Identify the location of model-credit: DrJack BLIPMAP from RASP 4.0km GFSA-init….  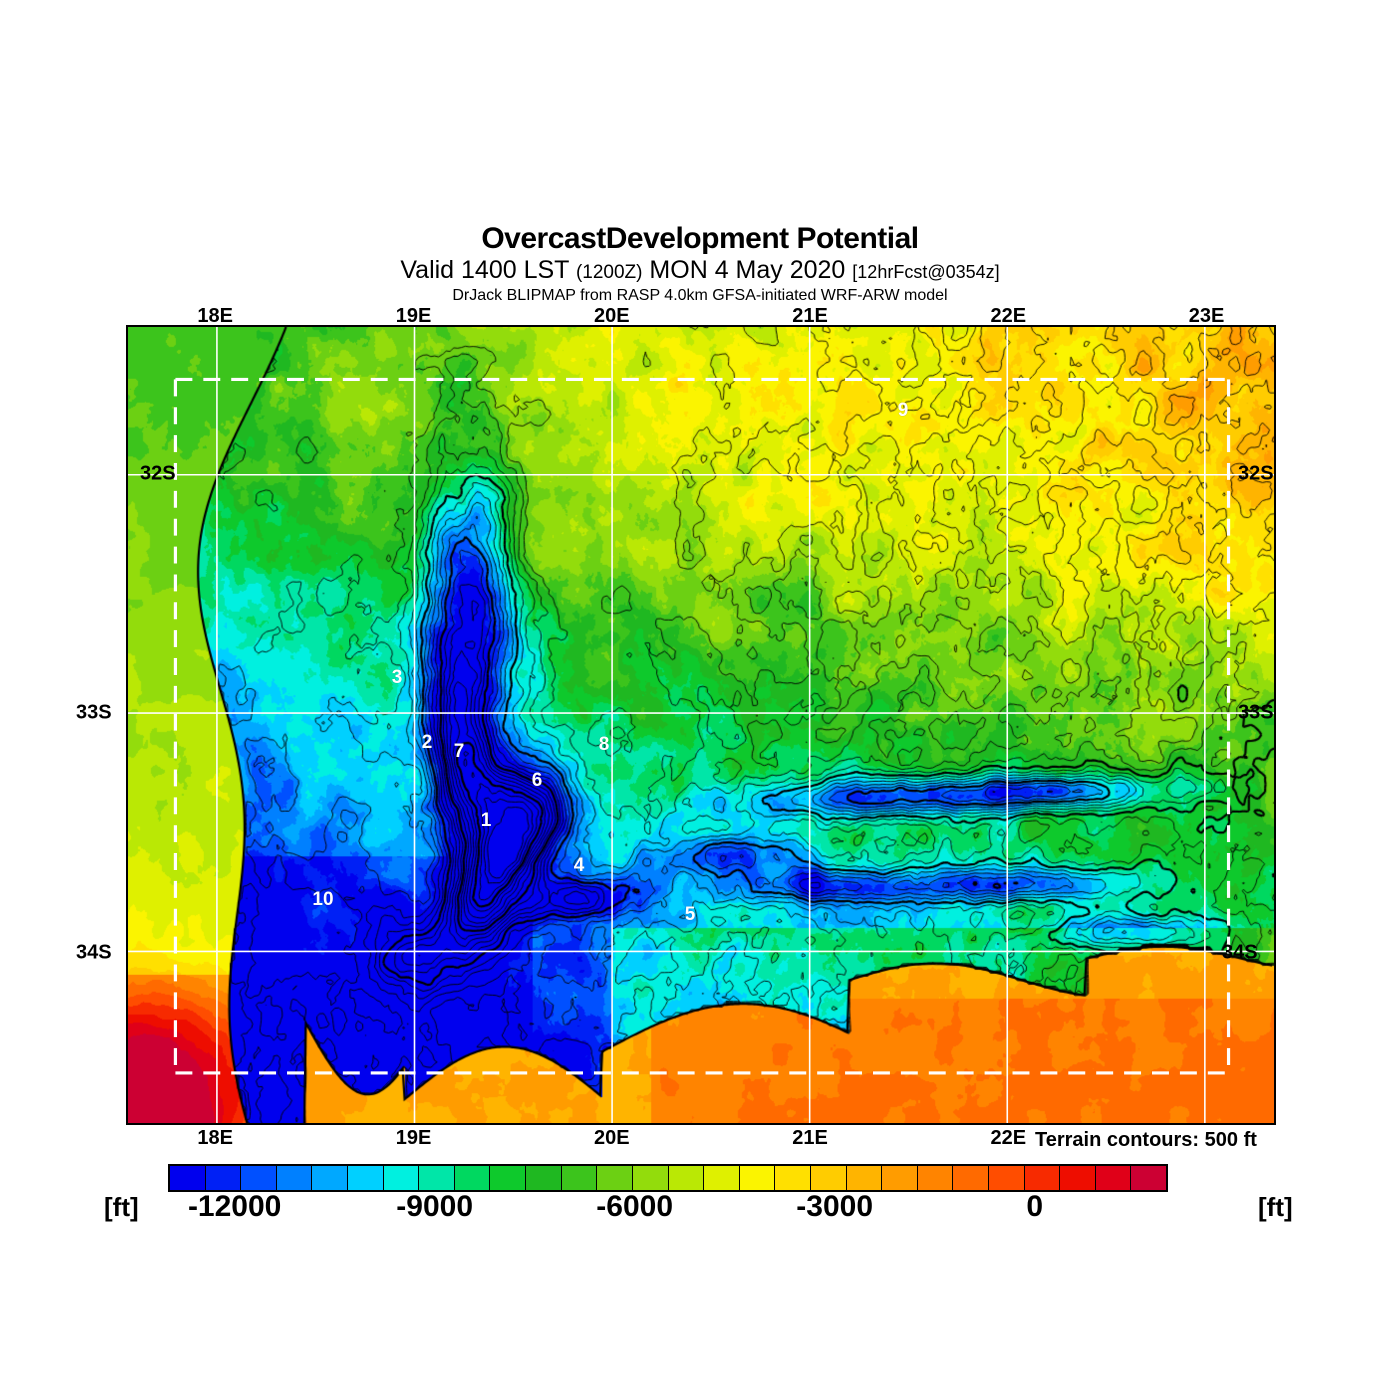
(700, 295).